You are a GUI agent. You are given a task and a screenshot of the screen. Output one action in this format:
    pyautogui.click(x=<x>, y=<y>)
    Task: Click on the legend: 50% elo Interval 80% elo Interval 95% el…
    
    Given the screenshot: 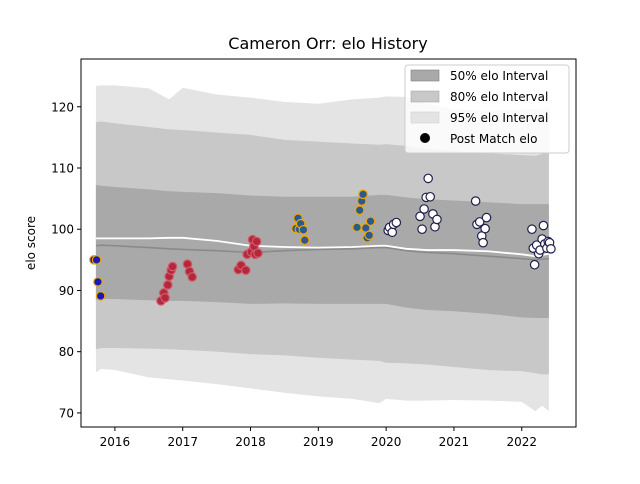 What is the action you would take?
    pyautogui.click(x=487, y=109)
    